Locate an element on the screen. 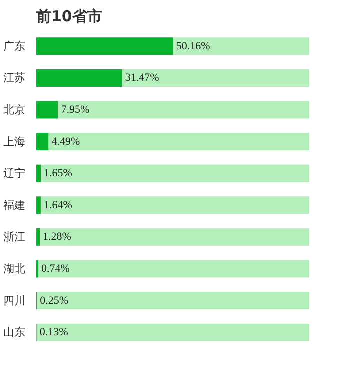 The width and height of the screenshot is (343, 368). y-tick-label: 四川 is located at coordinates (15, 301).